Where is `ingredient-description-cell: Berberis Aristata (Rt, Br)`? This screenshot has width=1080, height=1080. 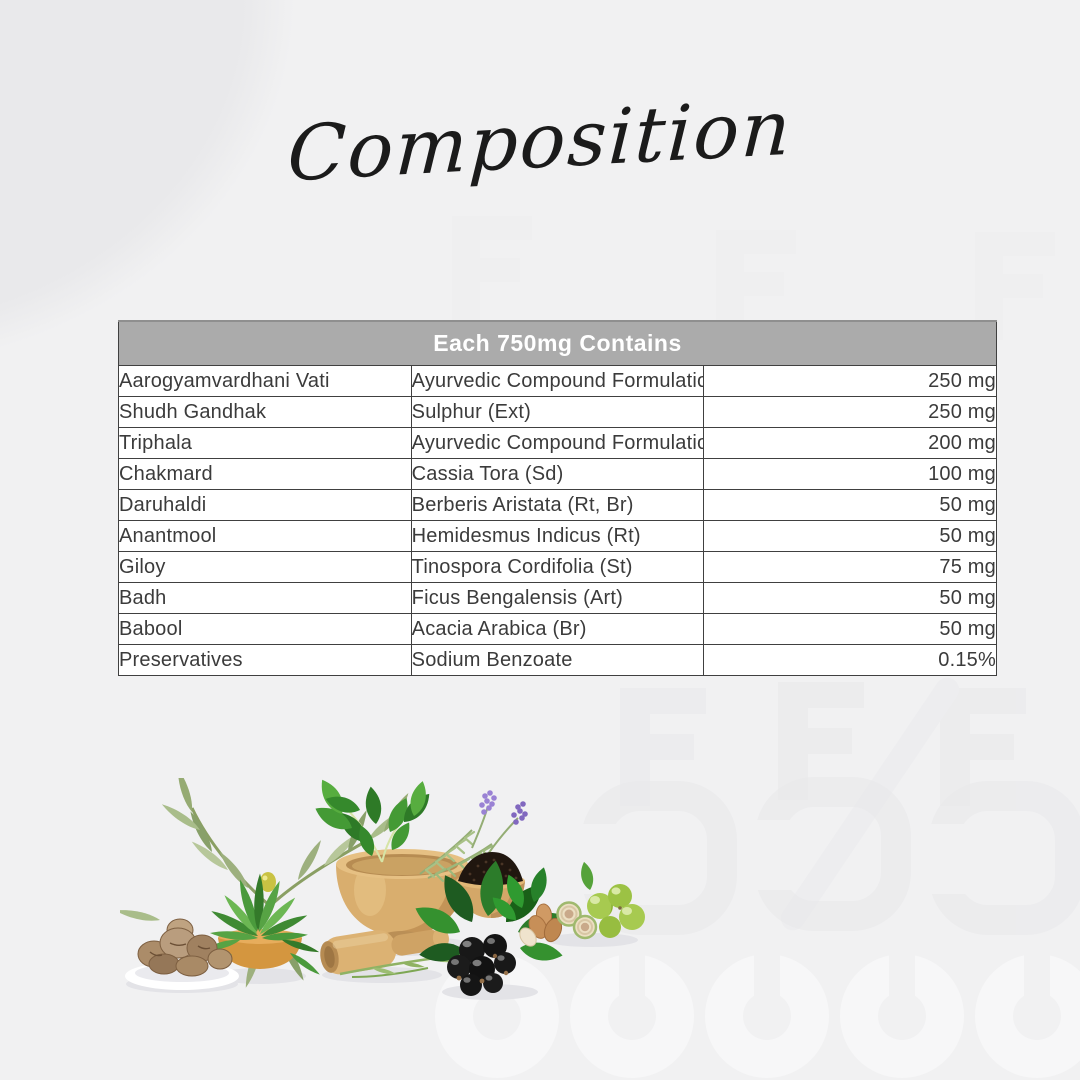 ingredient-description-cell: Berberis Aristata (Rt, Br) is located at coordinates (557, 505).